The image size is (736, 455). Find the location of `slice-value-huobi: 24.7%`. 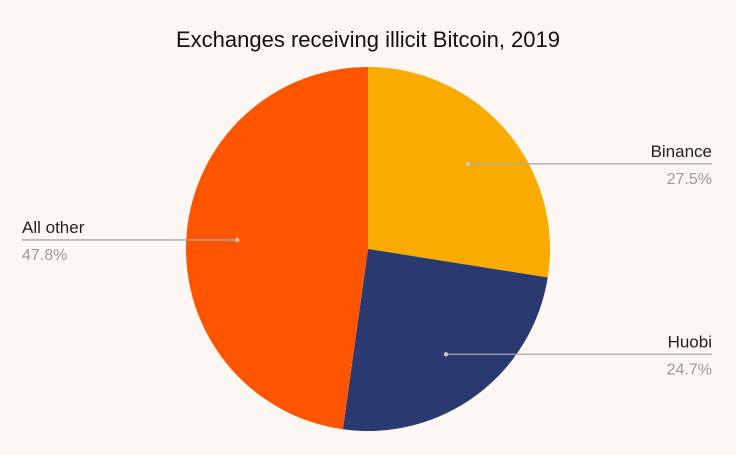

slice-value-huobi: 24.7% is located at coordinates (689, 369).